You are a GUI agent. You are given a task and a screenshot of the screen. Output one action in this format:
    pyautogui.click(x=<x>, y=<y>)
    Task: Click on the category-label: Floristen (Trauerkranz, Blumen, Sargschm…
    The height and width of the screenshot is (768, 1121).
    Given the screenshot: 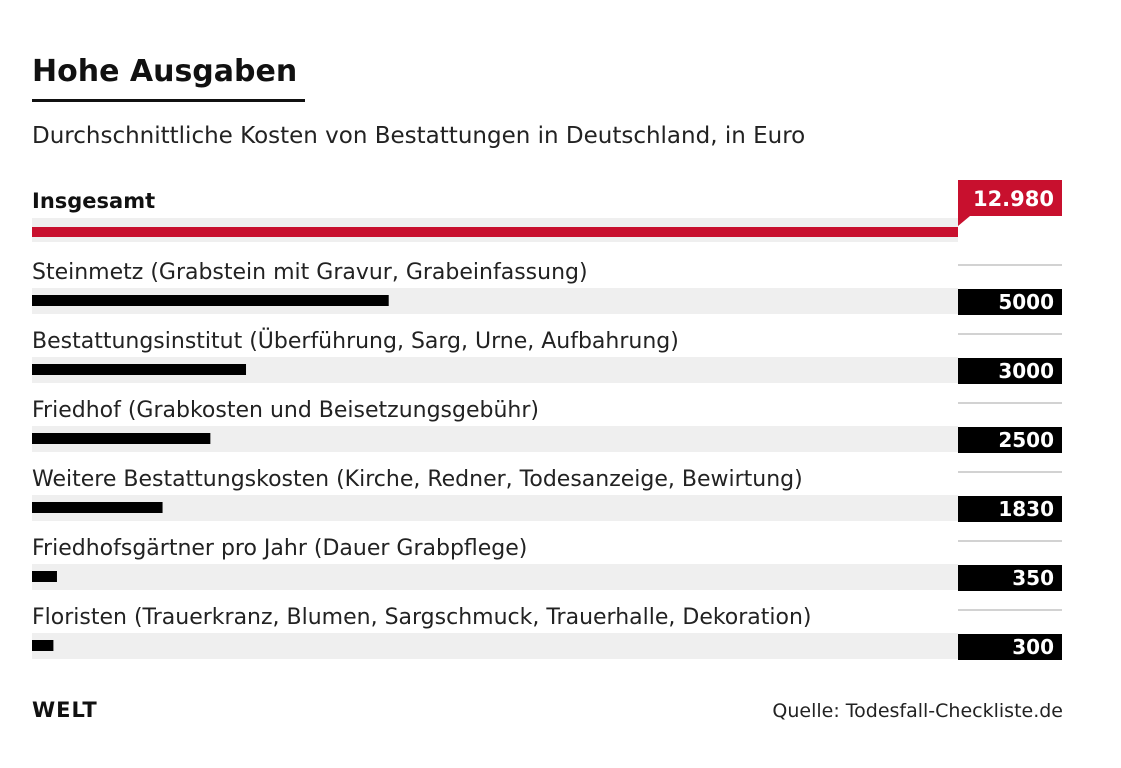 What is the action you would take?
    pyautogui.click(x=422, y=617)
    